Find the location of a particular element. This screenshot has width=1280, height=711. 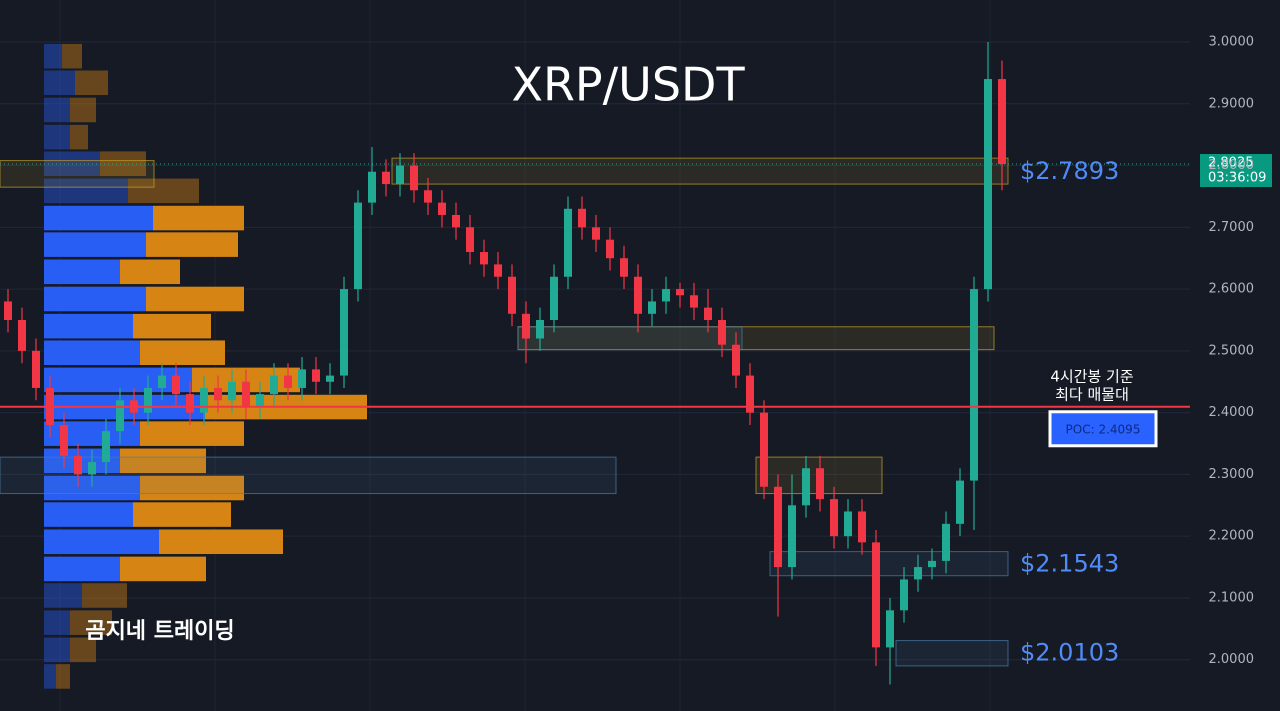

poc-note: 4시간봉 기준 is located at coordinates (1092, 376).